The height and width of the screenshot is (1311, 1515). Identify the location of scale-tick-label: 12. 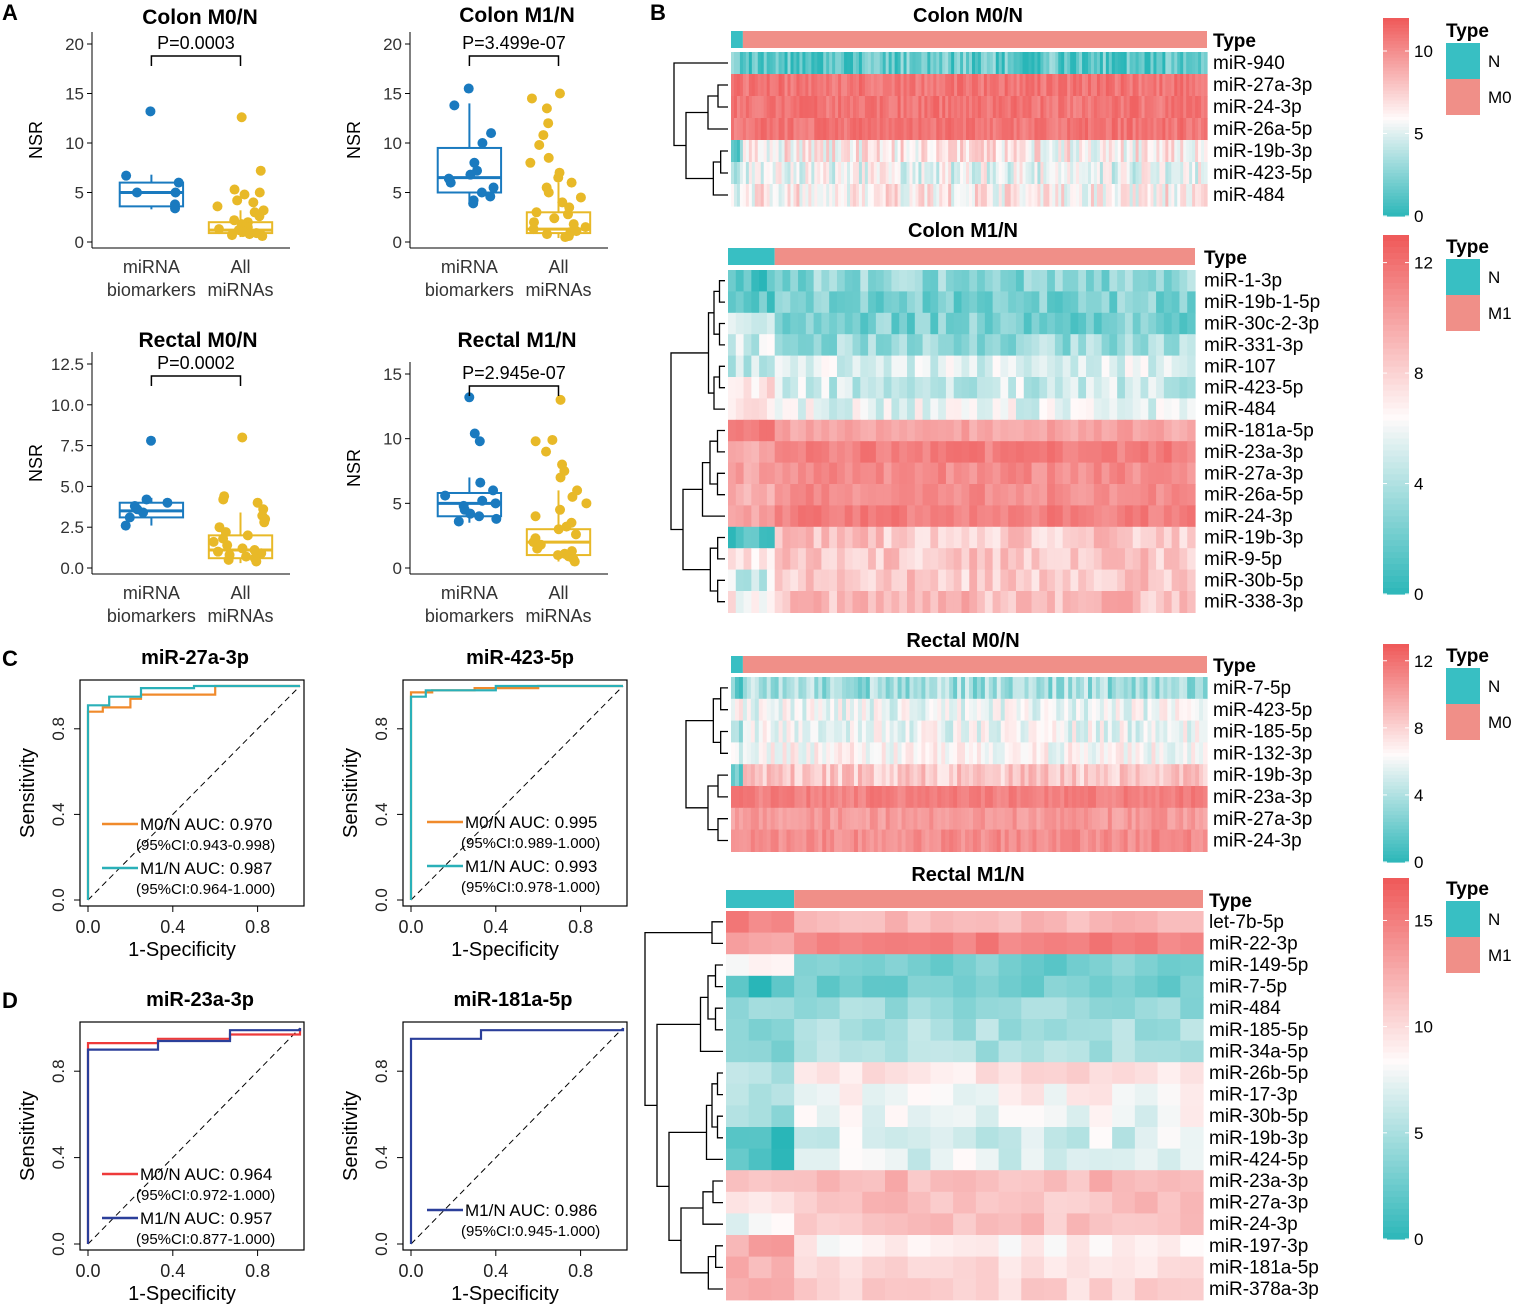
(1423, 661).